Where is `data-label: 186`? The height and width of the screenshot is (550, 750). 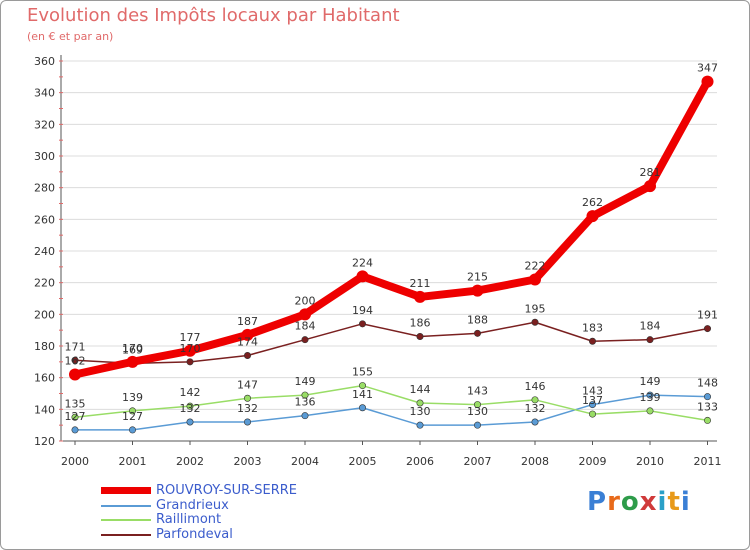 data-label: 186 is located at coordinates (420, 323).